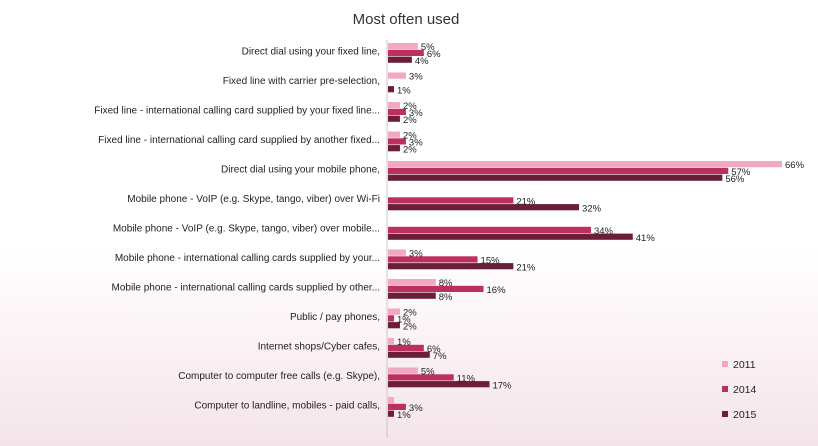  What do you see at coordinates (725, 389) in the screenshot?
I see `legend-swatch-2014` at bounding box center [725, 389].